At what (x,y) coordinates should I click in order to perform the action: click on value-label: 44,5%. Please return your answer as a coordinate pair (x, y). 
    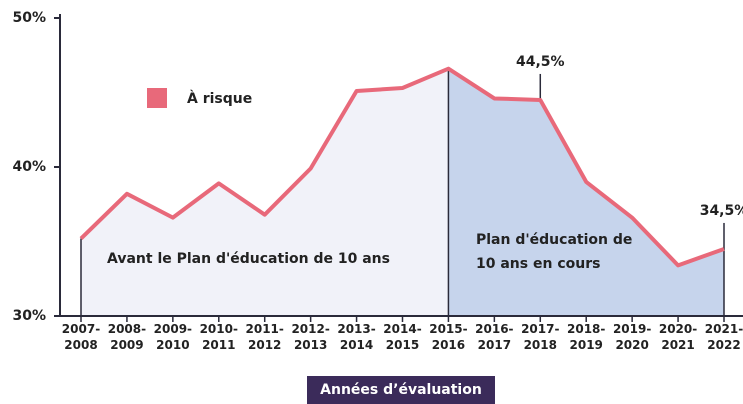
    Looking at the image, I should click on (540, 62).